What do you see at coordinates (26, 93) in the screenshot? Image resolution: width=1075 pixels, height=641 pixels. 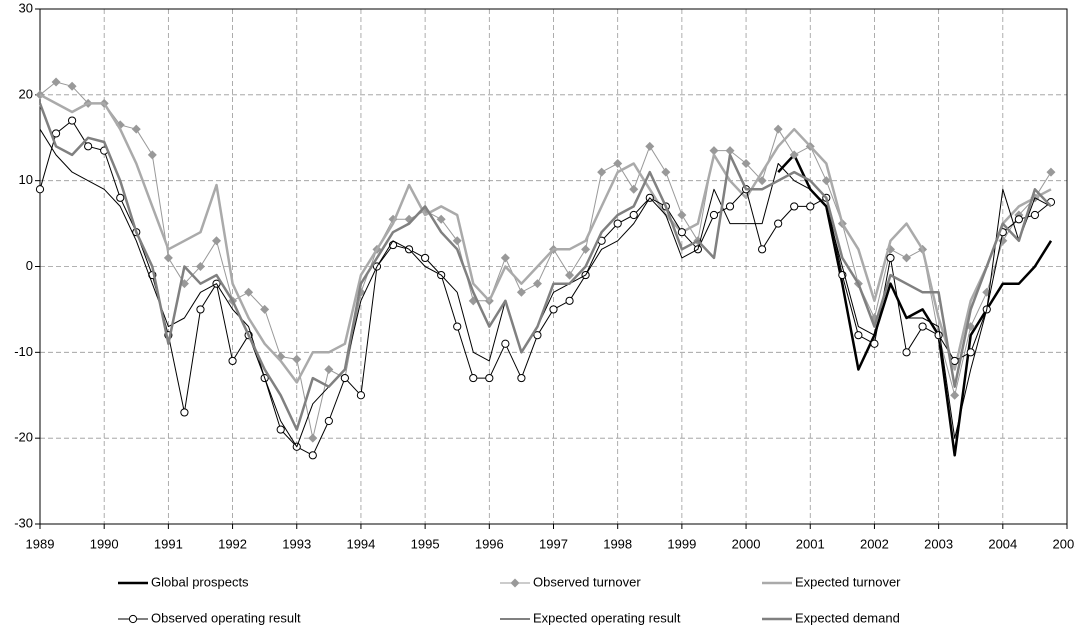 I see `y-tick-label: 20` at bounding box center [26, 93].